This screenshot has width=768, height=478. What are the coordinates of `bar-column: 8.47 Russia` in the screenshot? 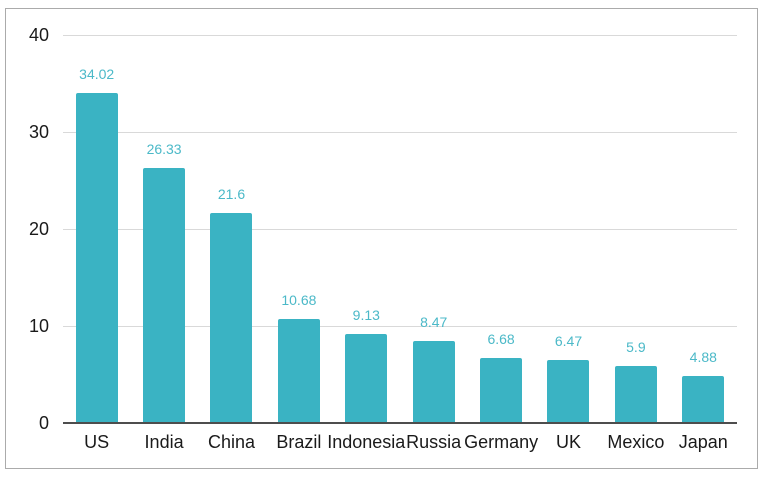 It's located at (433, 243).